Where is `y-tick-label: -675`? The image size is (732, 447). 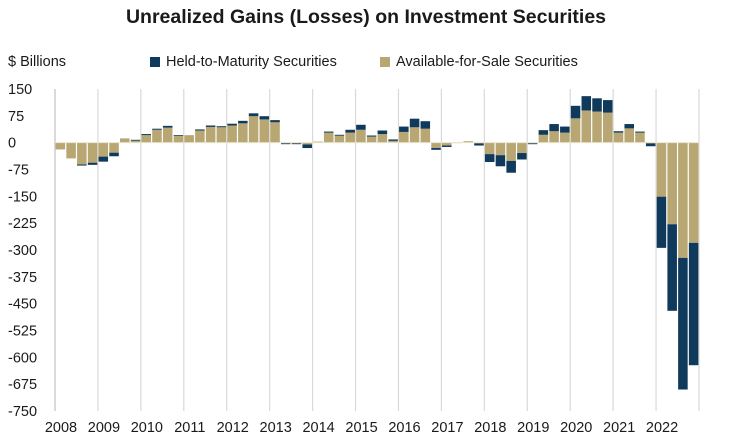
y-tick-label: -675 is located at coordinates (22, 385).